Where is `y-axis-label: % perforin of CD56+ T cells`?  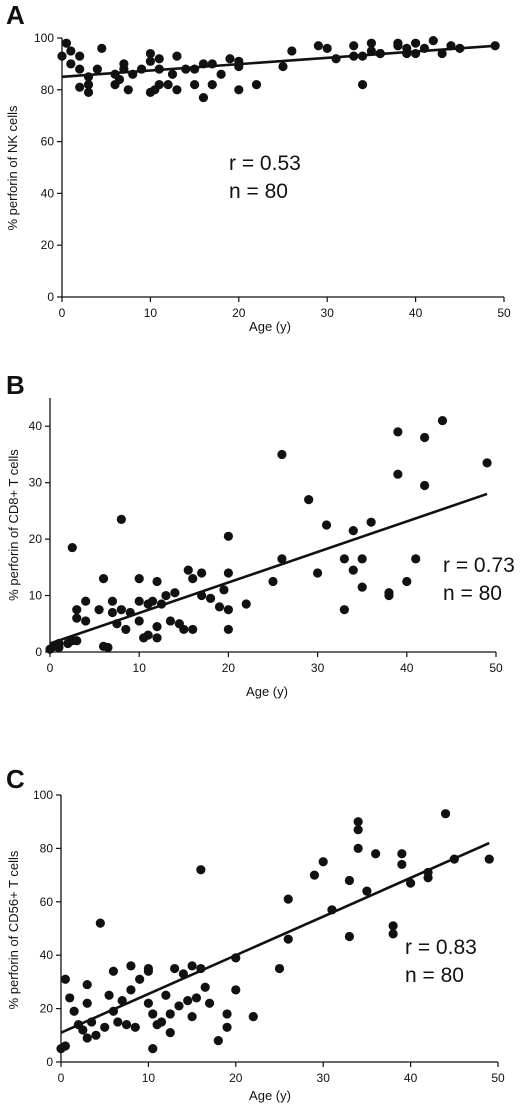
y-axis-label: % perforin of CD56+ T cells is located at coordinates (13, 929).